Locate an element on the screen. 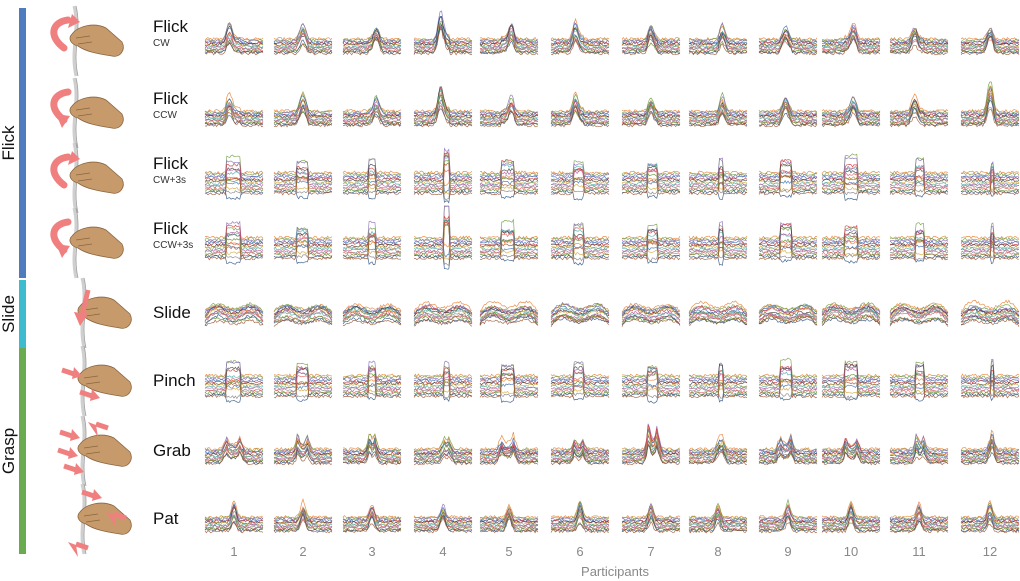 Image resolution: width=1020 pixels, height=581 pixels. trace-flick-cw3-p11-s9 is located at coordinates (919, 188).